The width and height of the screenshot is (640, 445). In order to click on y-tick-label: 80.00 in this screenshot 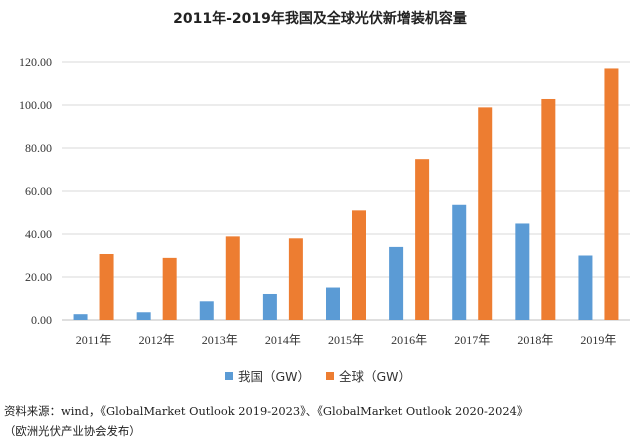, I will do `click(38, 148)`.